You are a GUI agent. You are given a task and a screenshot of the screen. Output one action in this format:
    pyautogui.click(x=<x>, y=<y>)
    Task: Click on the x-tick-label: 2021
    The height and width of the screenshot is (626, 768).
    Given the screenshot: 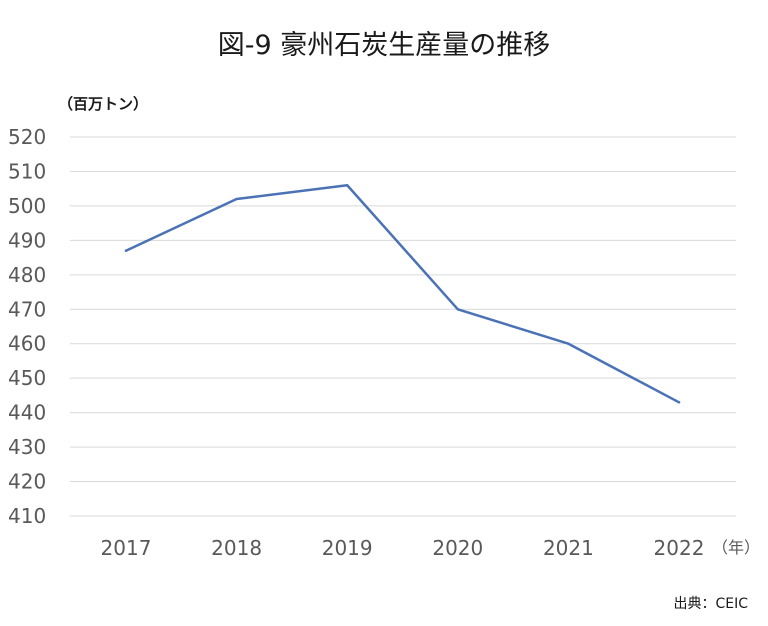 What is the action you would take?
    pyautogui.click(x=568, y=548)
    